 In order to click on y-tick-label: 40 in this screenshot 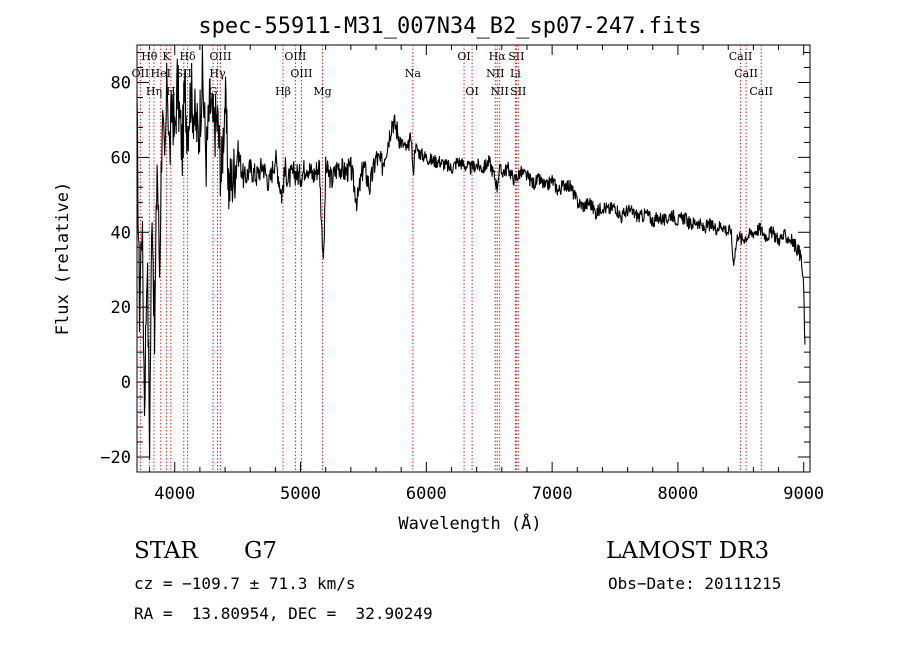, I will do `click(121, 233)`.